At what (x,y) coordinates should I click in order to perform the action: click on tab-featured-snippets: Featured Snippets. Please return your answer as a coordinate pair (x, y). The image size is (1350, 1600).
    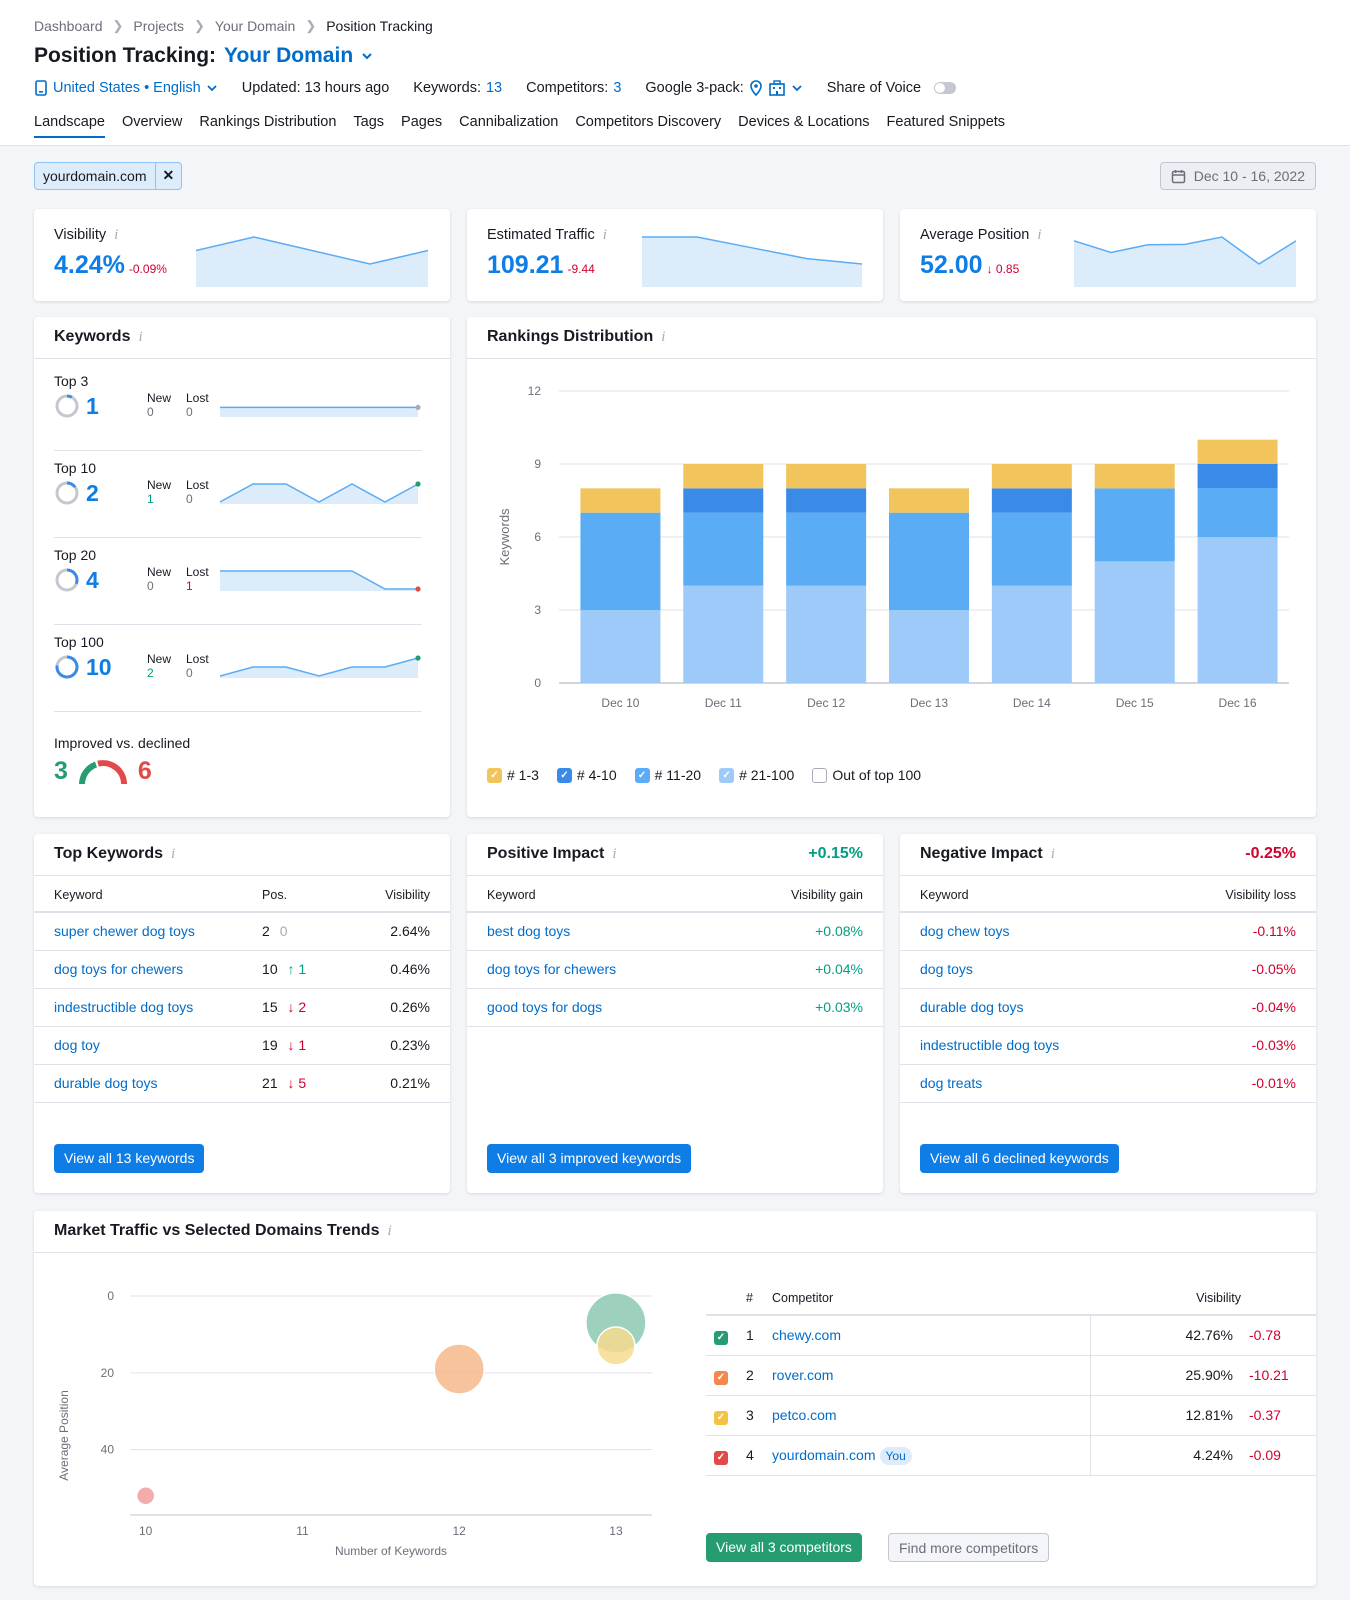
    Looking at the image, I should click on (946, 122).